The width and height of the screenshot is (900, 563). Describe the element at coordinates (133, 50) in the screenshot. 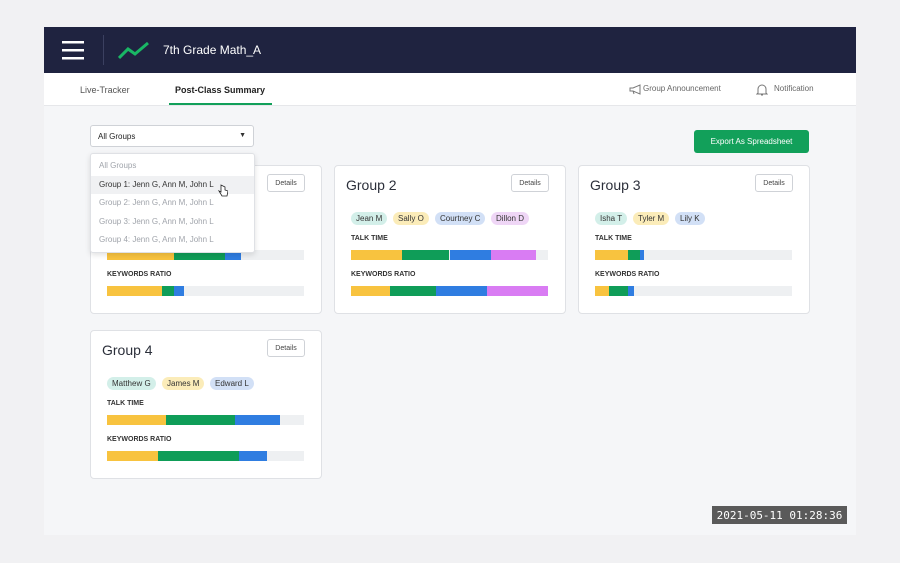

I see `logo` at that location.